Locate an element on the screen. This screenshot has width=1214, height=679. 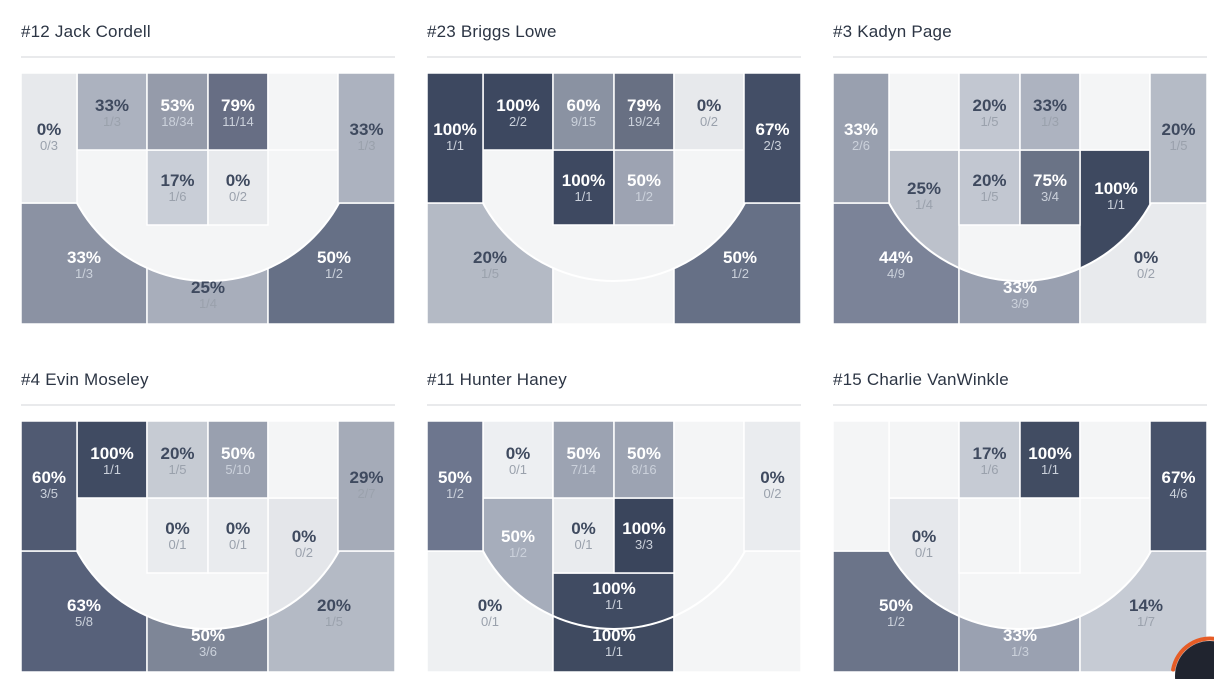
zone-center-right-midrange is located at coordinates (1050, 535).